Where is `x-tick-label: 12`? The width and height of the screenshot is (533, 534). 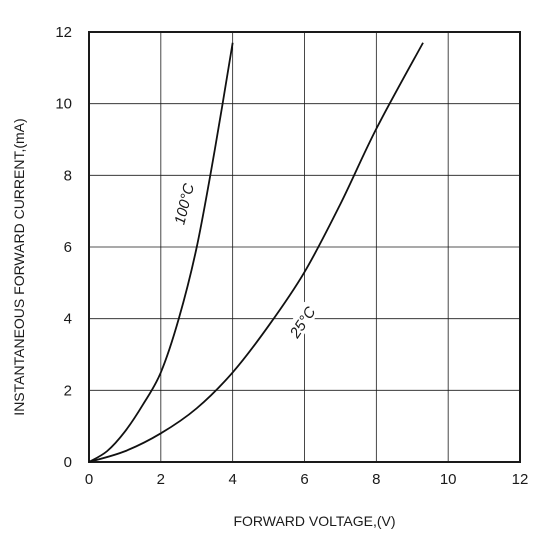 x-tick-label: 12 is located at coordinates (520, 479).